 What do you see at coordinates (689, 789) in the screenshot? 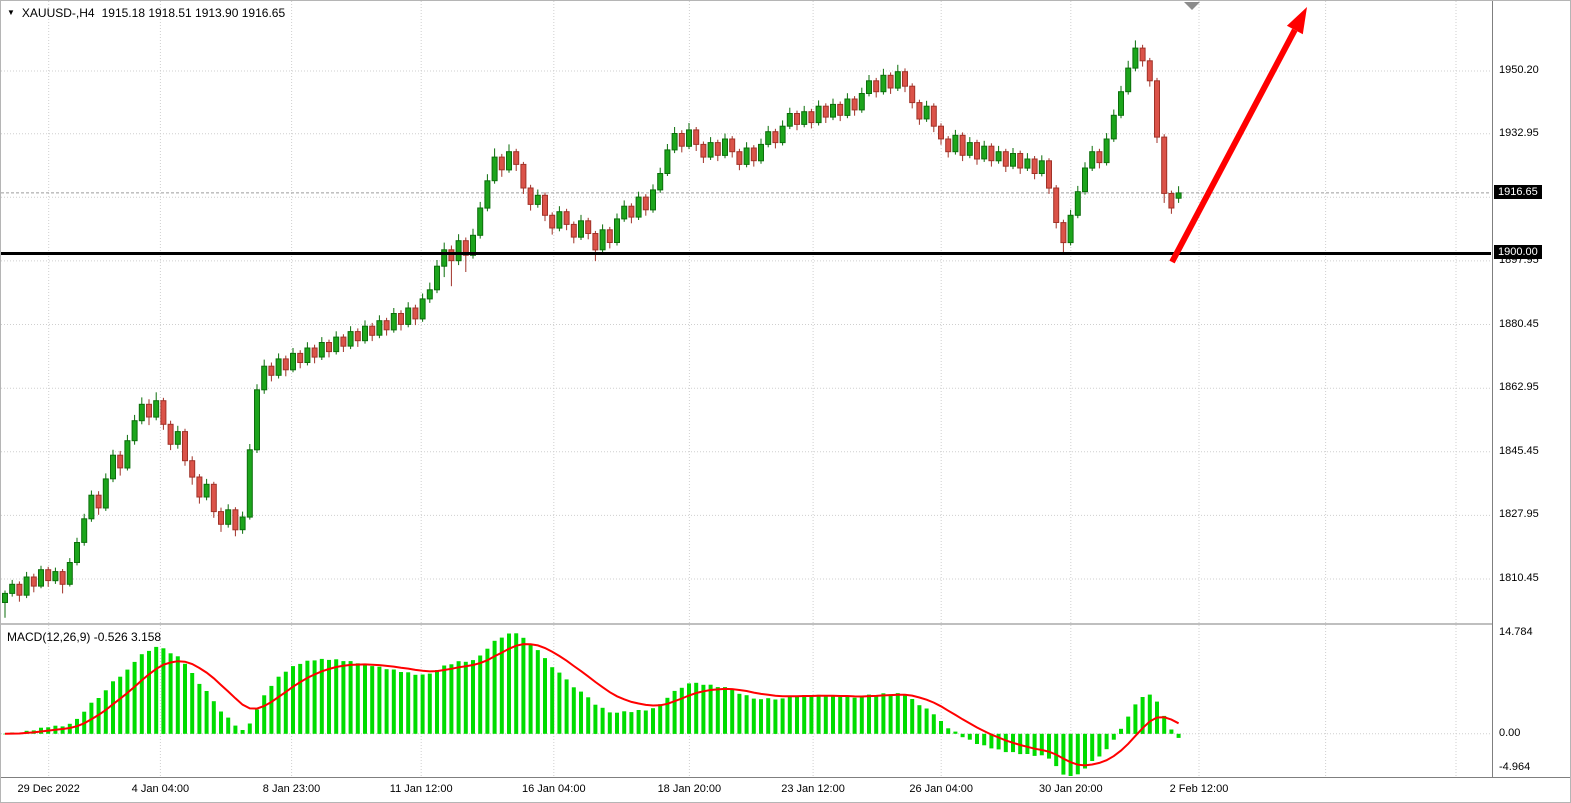
I see `time-tick-label: 18 Jan 20:00` at bounding box center [689, 789].